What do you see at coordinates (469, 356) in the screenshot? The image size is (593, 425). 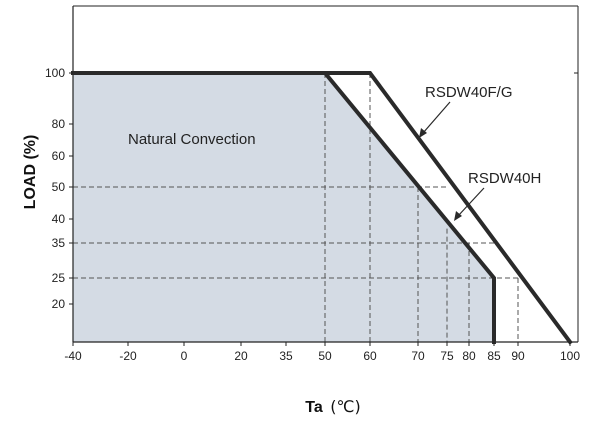 I see `x-tick-label-80: 80` at bounding box center [469, 356].